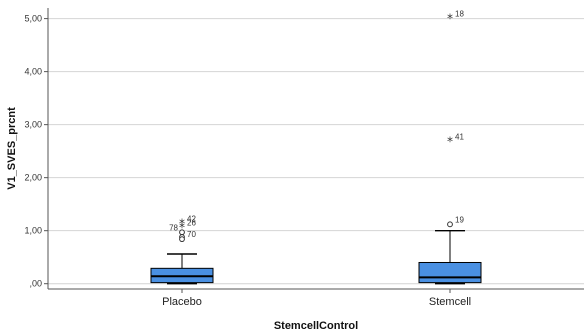 This screenshot has width=584, height=331. I want to click on category-label: Stemcell, so click(450, 302).